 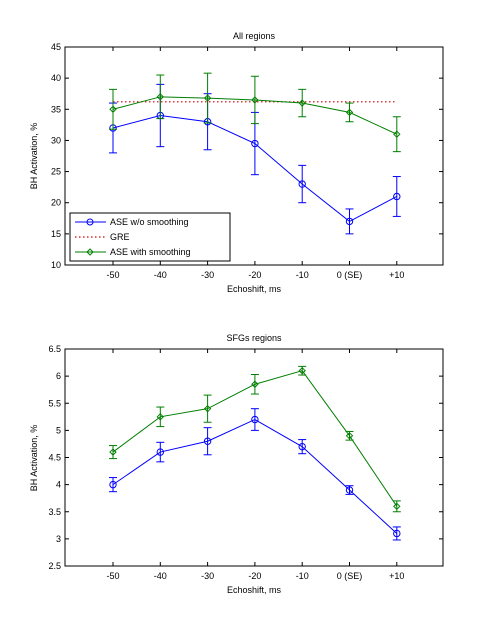 I want to click on y-tick-label: 6.5, so click(x=54, y=349).